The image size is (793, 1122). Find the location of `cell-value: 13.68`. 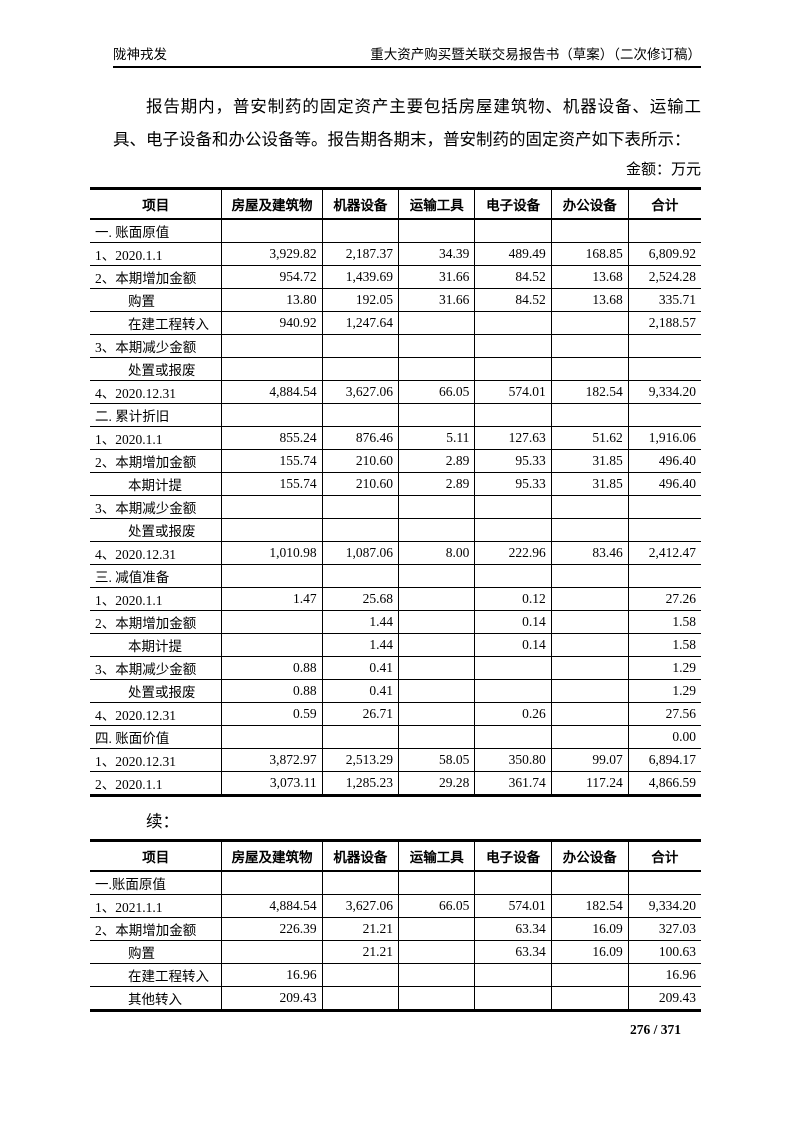

cell-value: 13.68 is located at coordinates (589, 300).